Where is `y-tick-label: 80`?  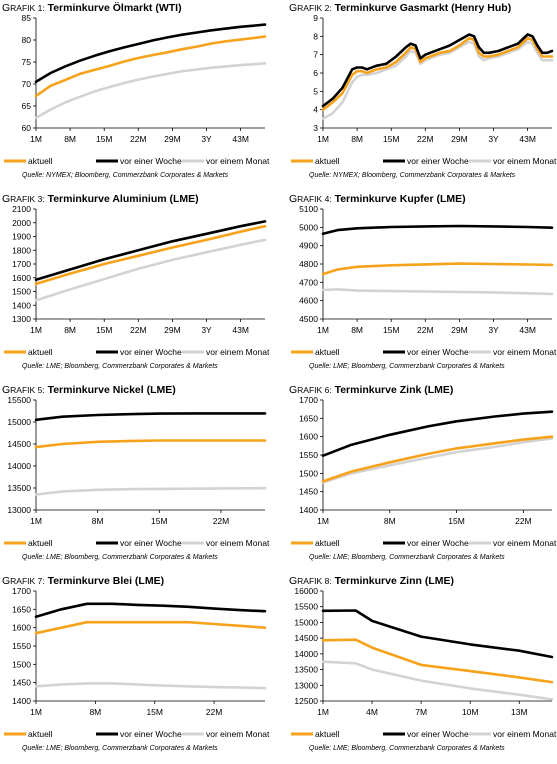
y-tick-label: 80 is located at coordinates (27, 40).